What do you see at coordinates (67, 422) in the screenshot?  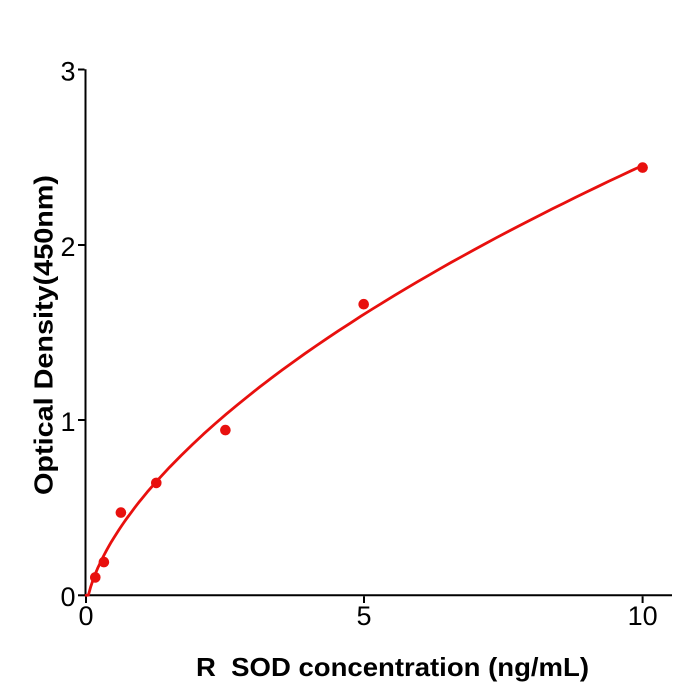 I see `svg-text: 1` at bounding box center [67, 422].